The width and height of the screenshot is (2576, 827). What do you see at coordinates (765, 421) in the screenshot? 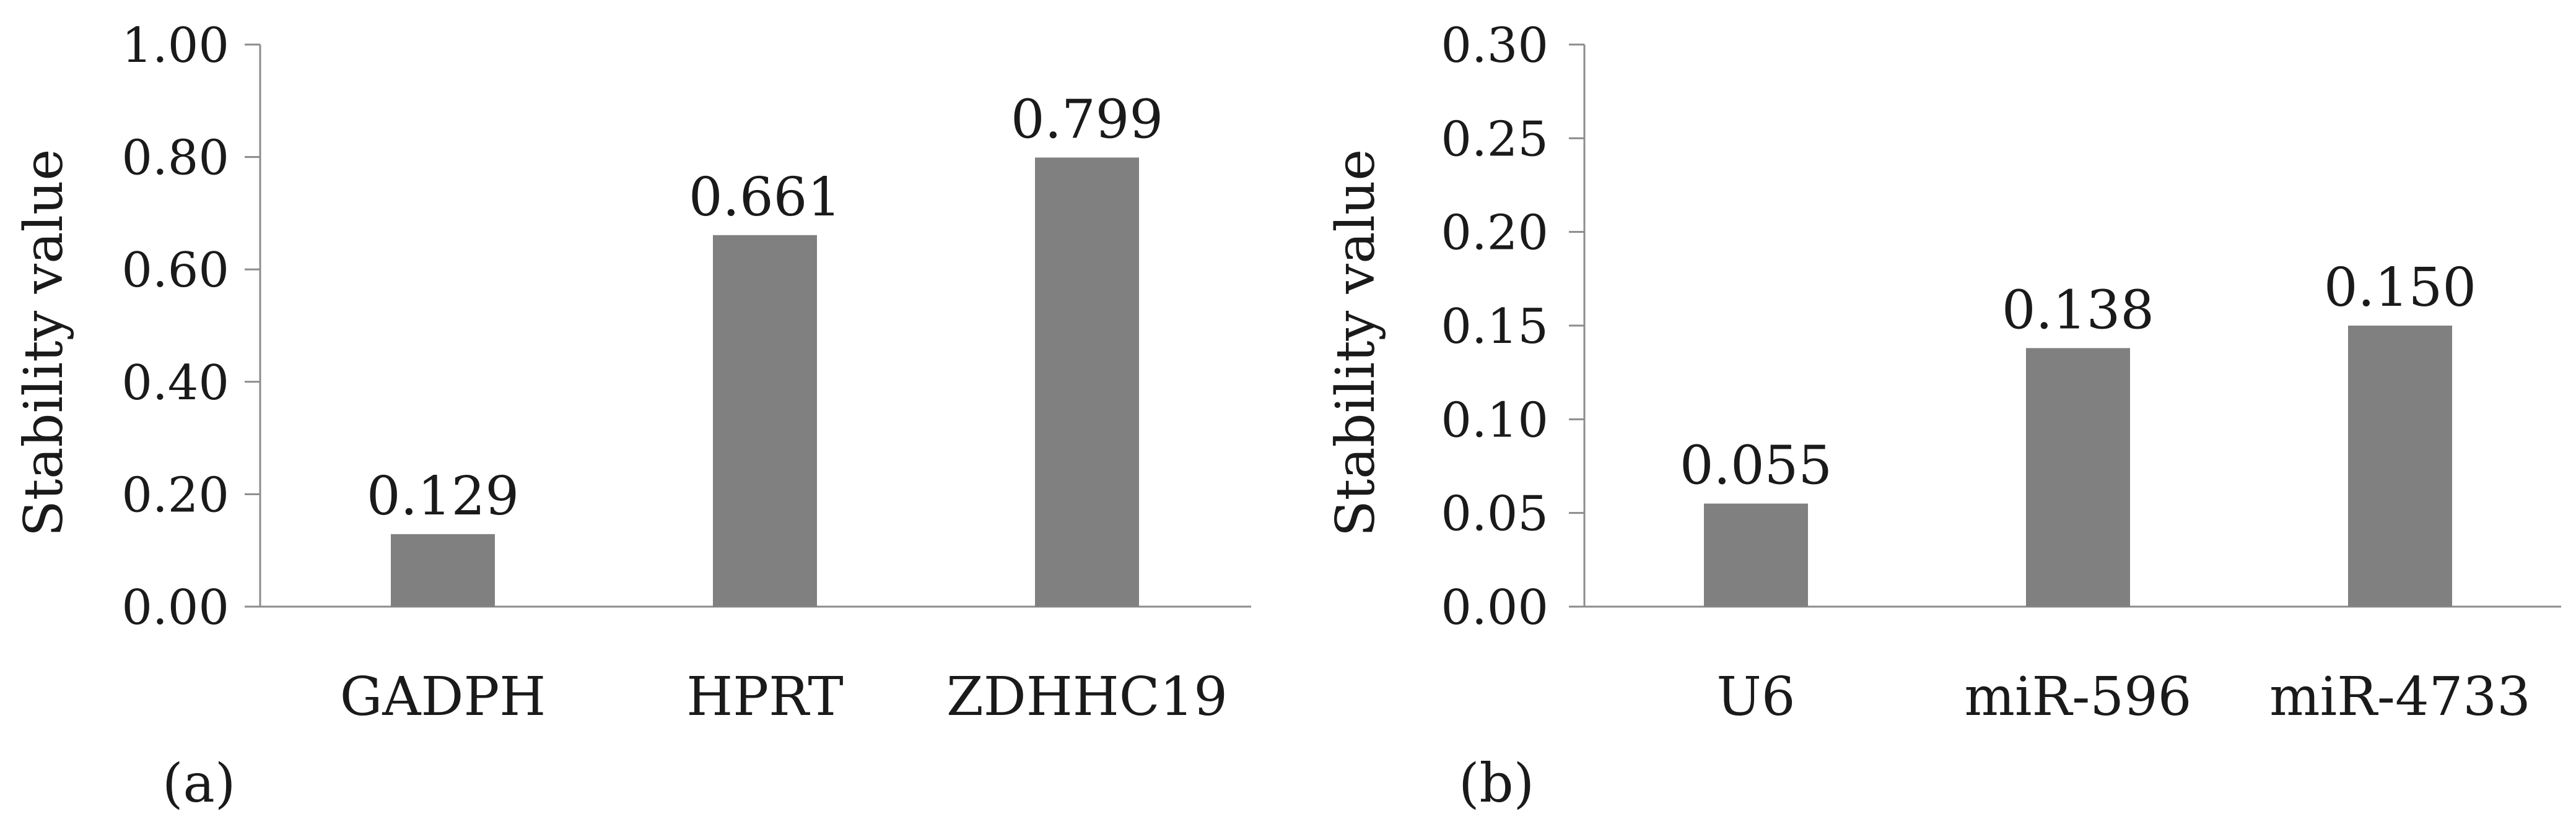
I see `bar-hprt` at bounding box center [765, 421].